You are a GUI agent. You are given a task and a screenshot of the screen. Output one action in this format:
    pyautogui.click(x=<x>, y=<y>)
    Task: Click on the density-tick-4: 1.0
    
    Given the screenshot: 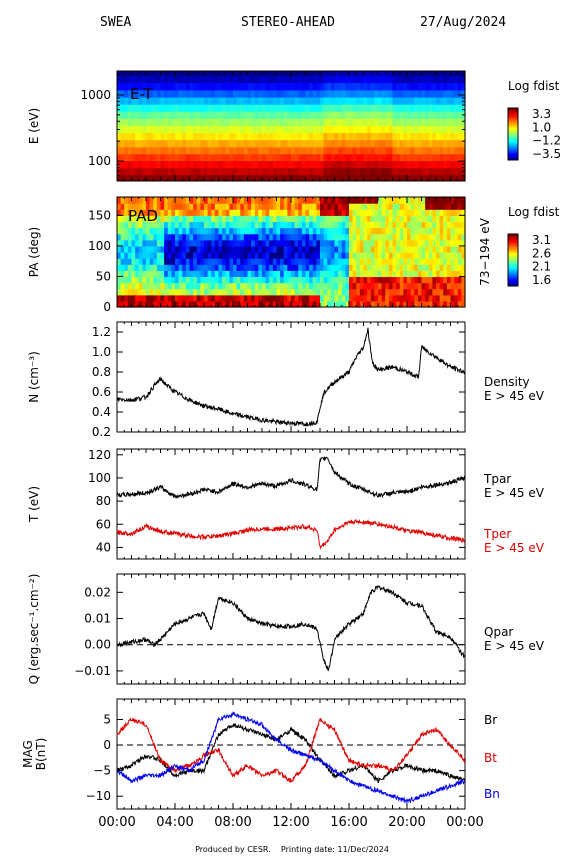 What is the action you would take?
    pyautogui.click(x=101, y=352)
    